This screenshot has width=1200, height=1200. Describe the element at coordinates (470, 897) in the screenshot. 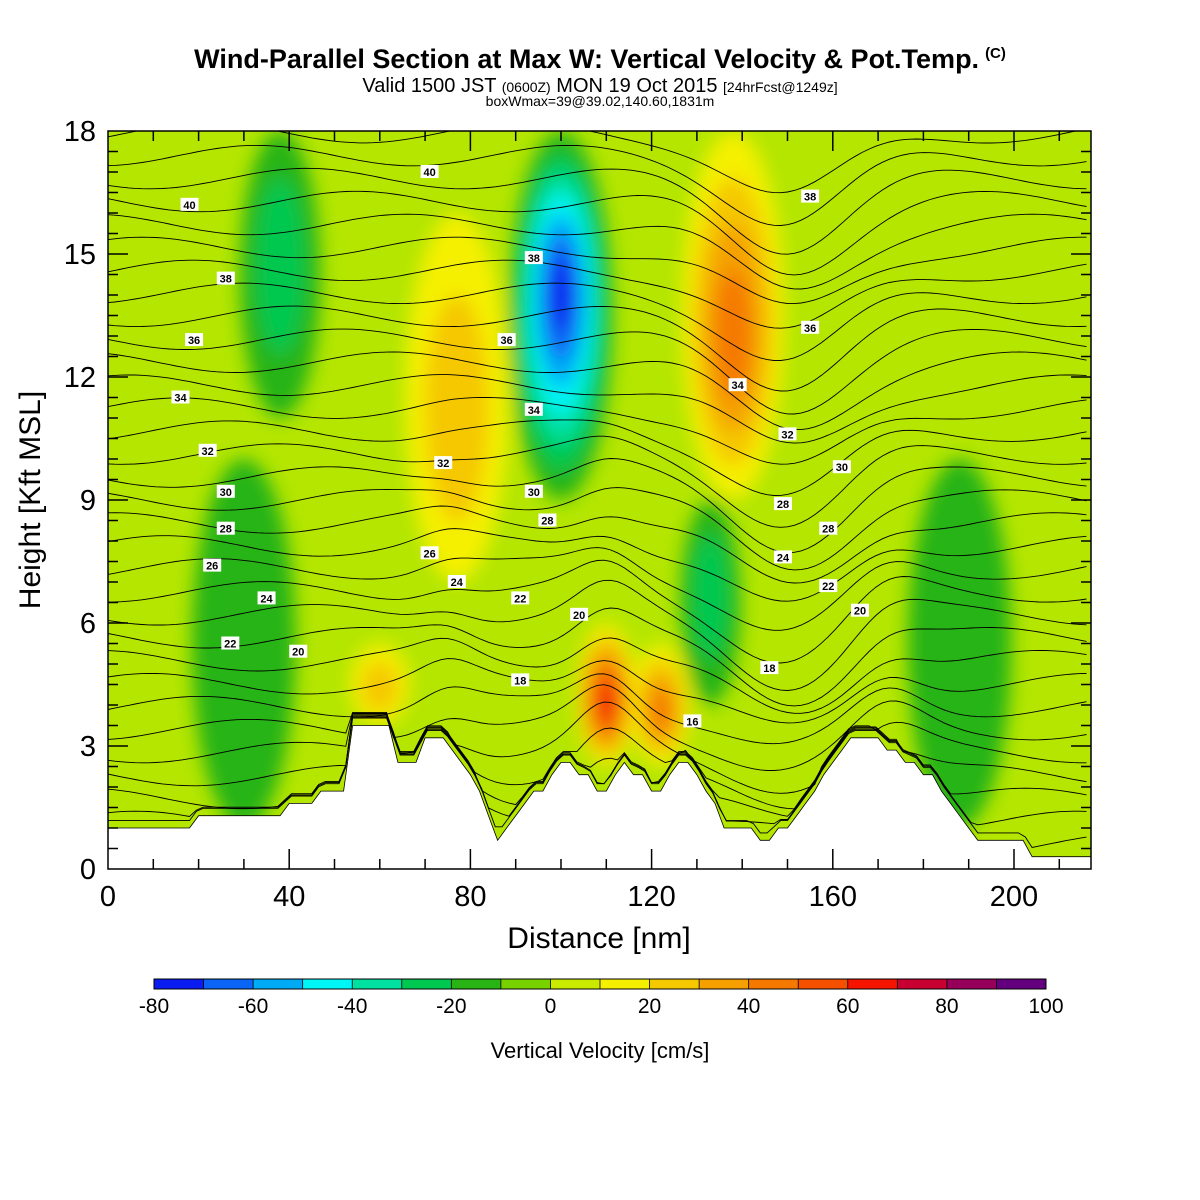

I see `x-tick-label: 80` at that location.